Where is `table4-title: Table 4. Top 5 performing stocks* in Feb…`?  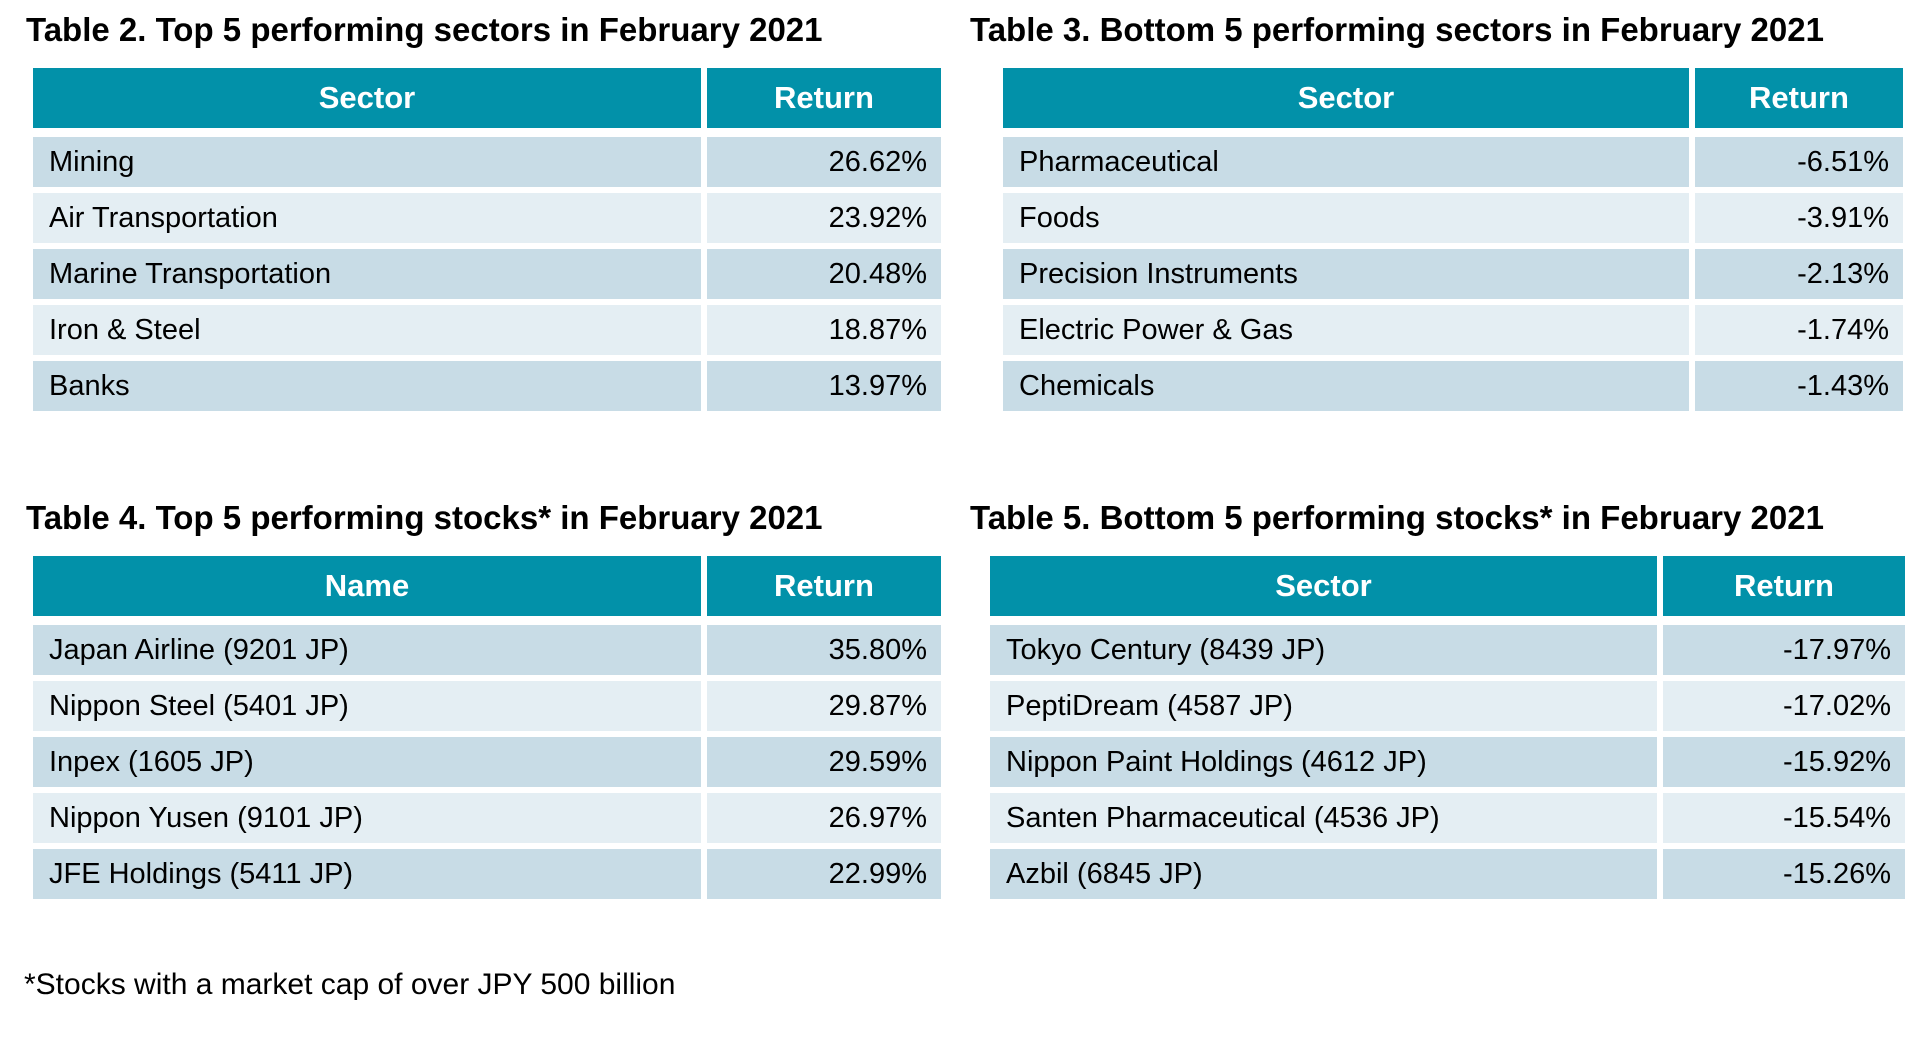
table4-title: Table 4. Top 5 performing stocks* in Feb… is located at coordinates (424, 517).